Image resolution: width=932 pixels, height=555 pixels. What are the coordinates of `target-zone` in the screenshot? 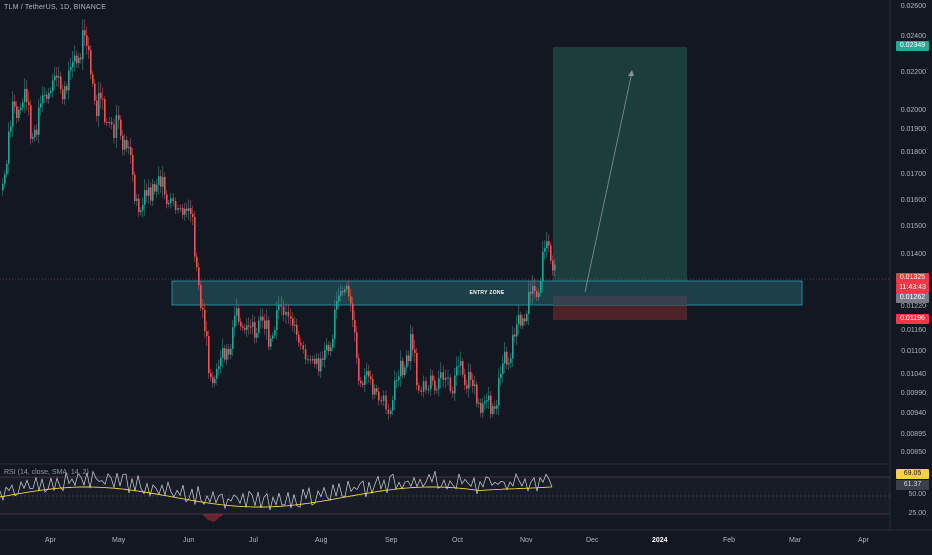 It's located at (620, 171).